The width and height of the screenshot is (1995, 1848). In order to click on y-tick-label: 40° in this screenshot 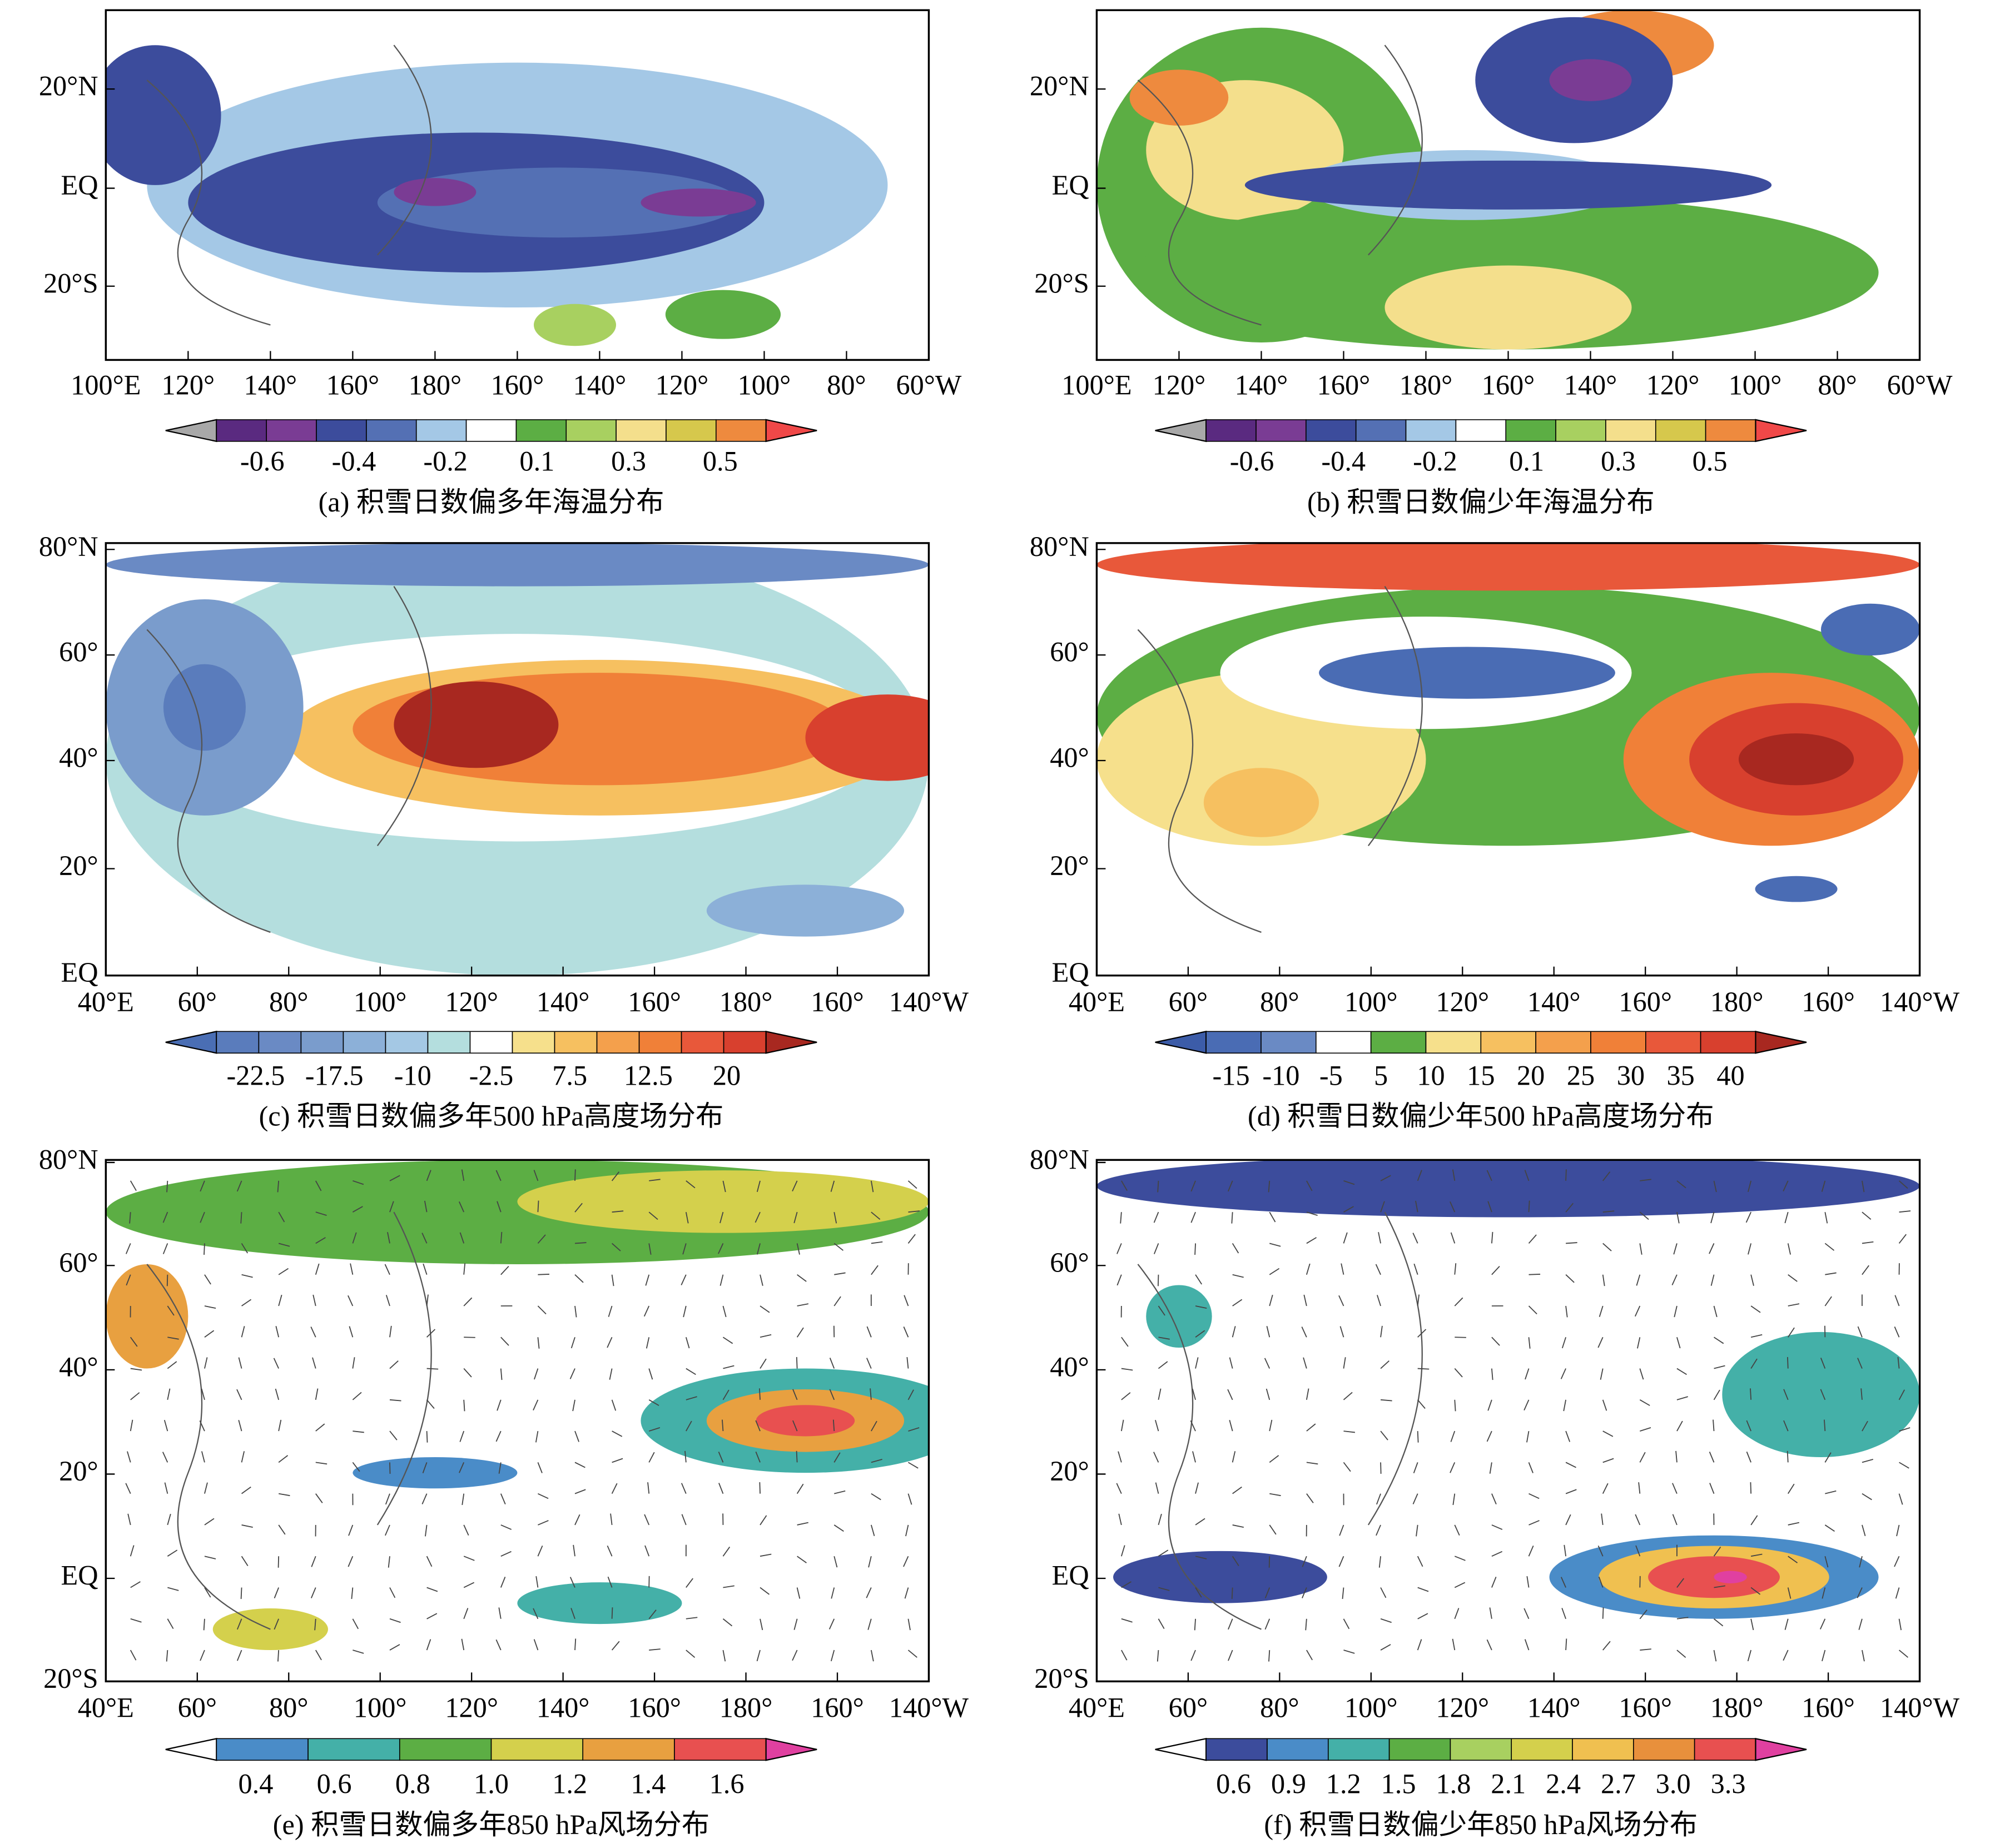, I will do `click(1069, 1366)`.